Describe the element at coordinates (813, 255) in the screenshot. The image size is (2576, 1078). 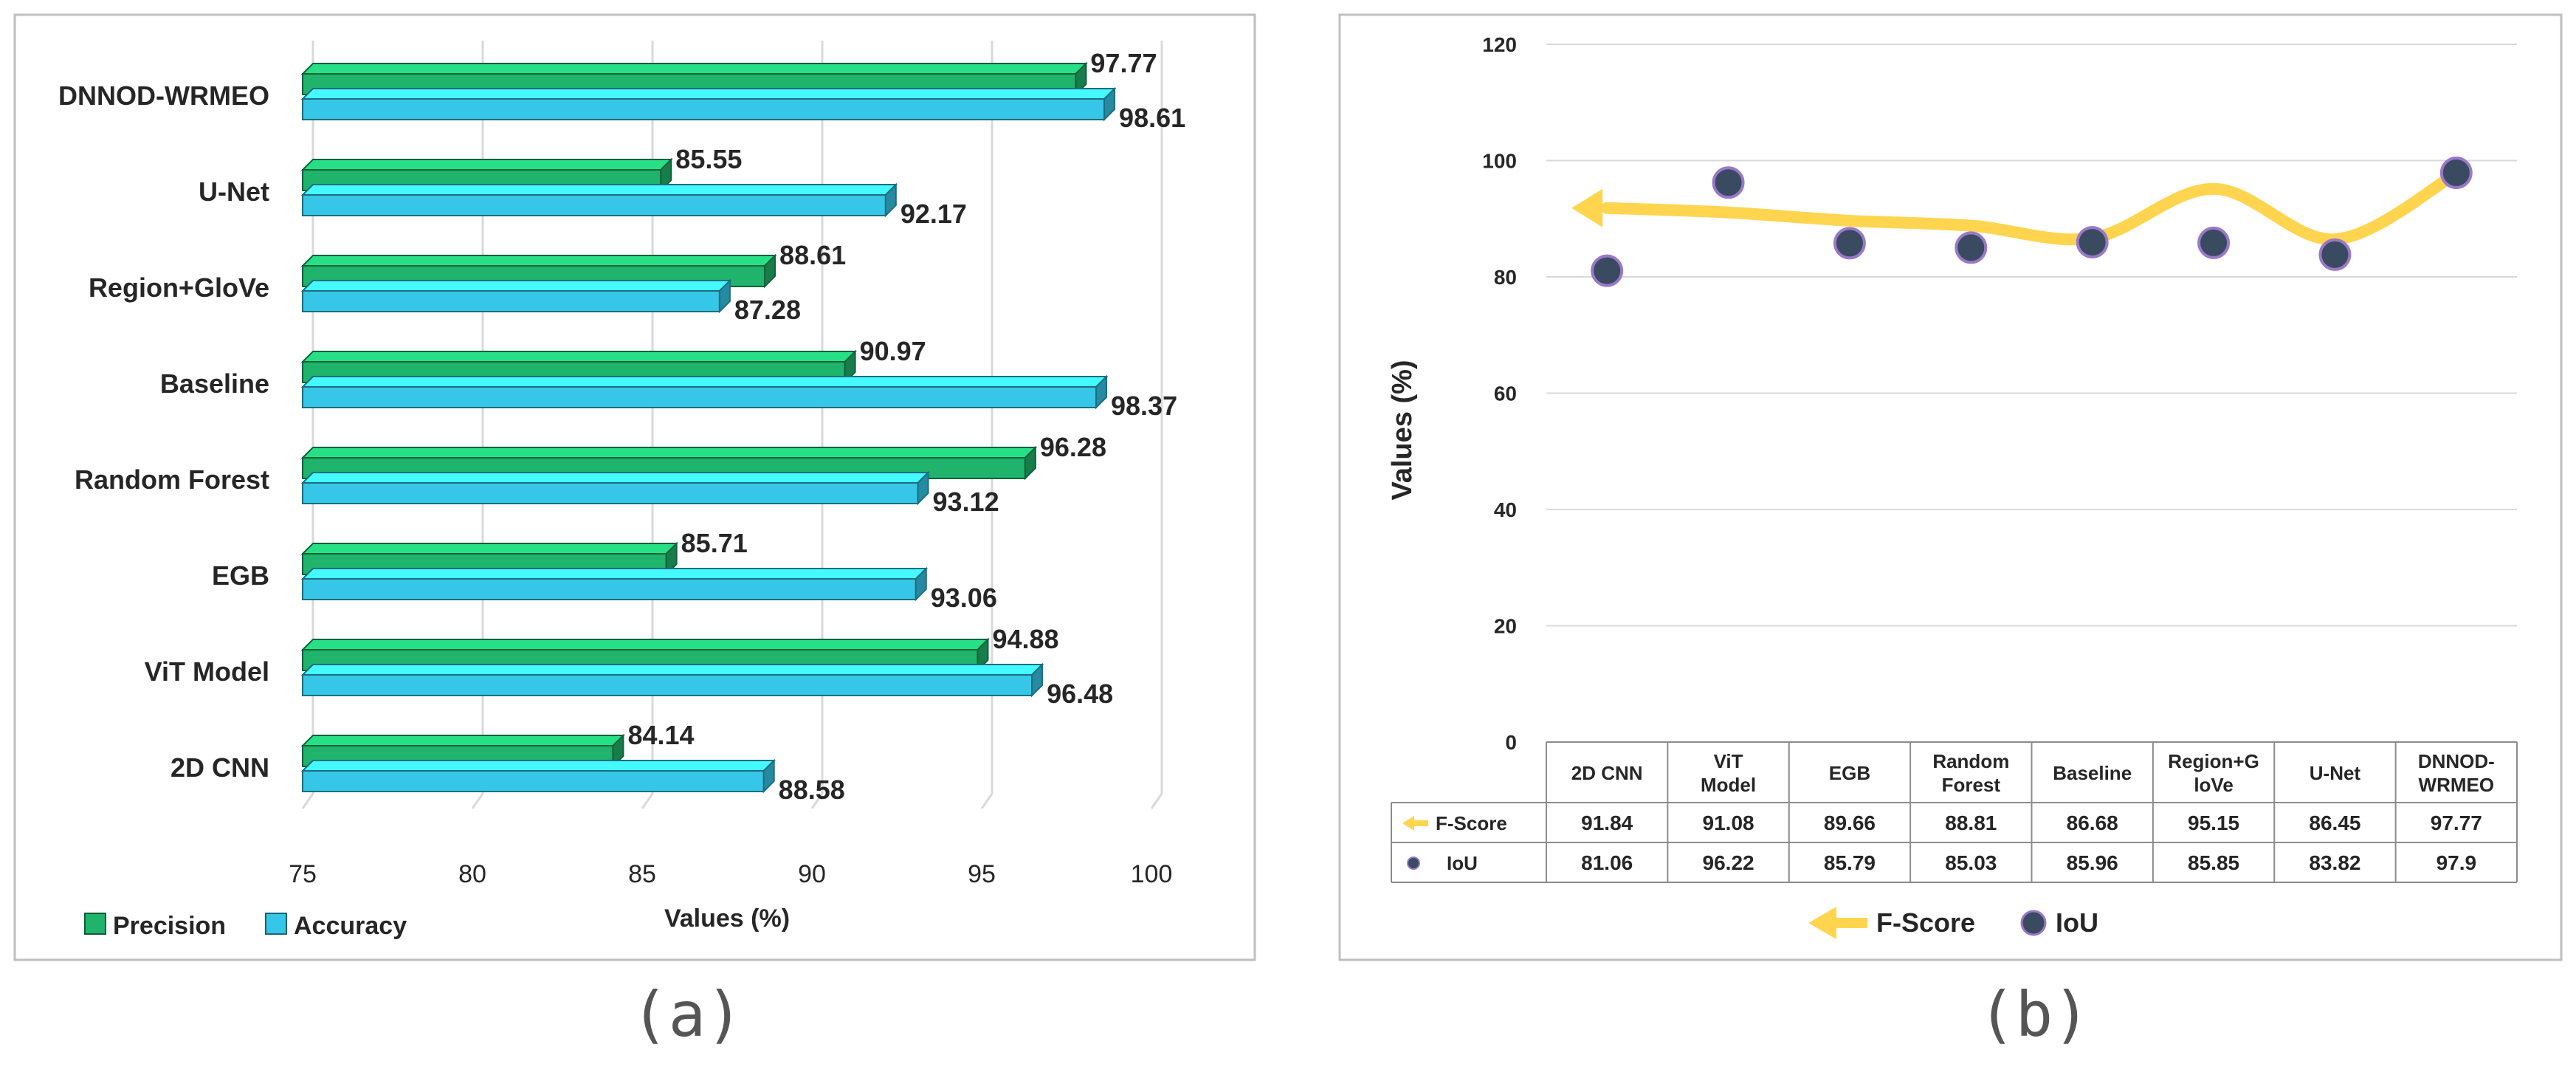
I see `precision-value-label: 88.61` at that location.